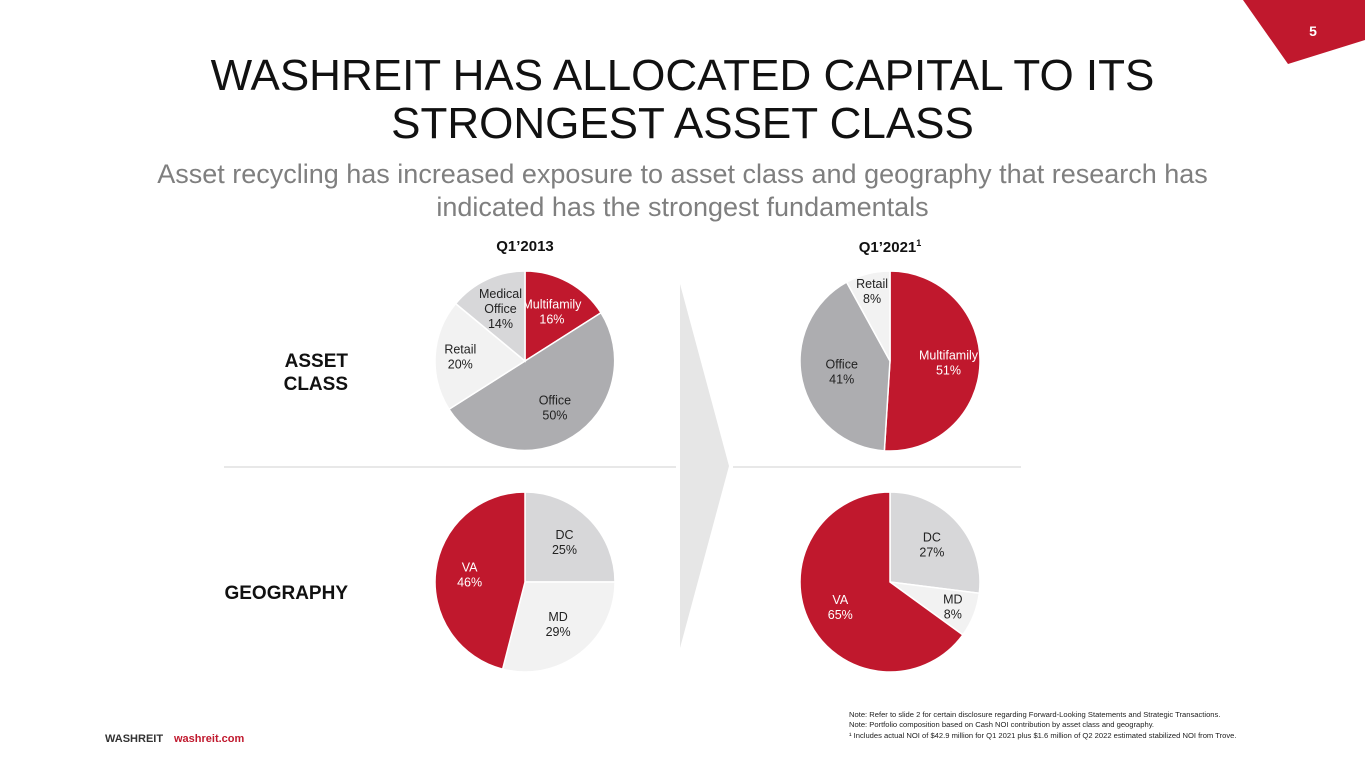  I want to click on slice-label: Office 41%, so click(841, 371).